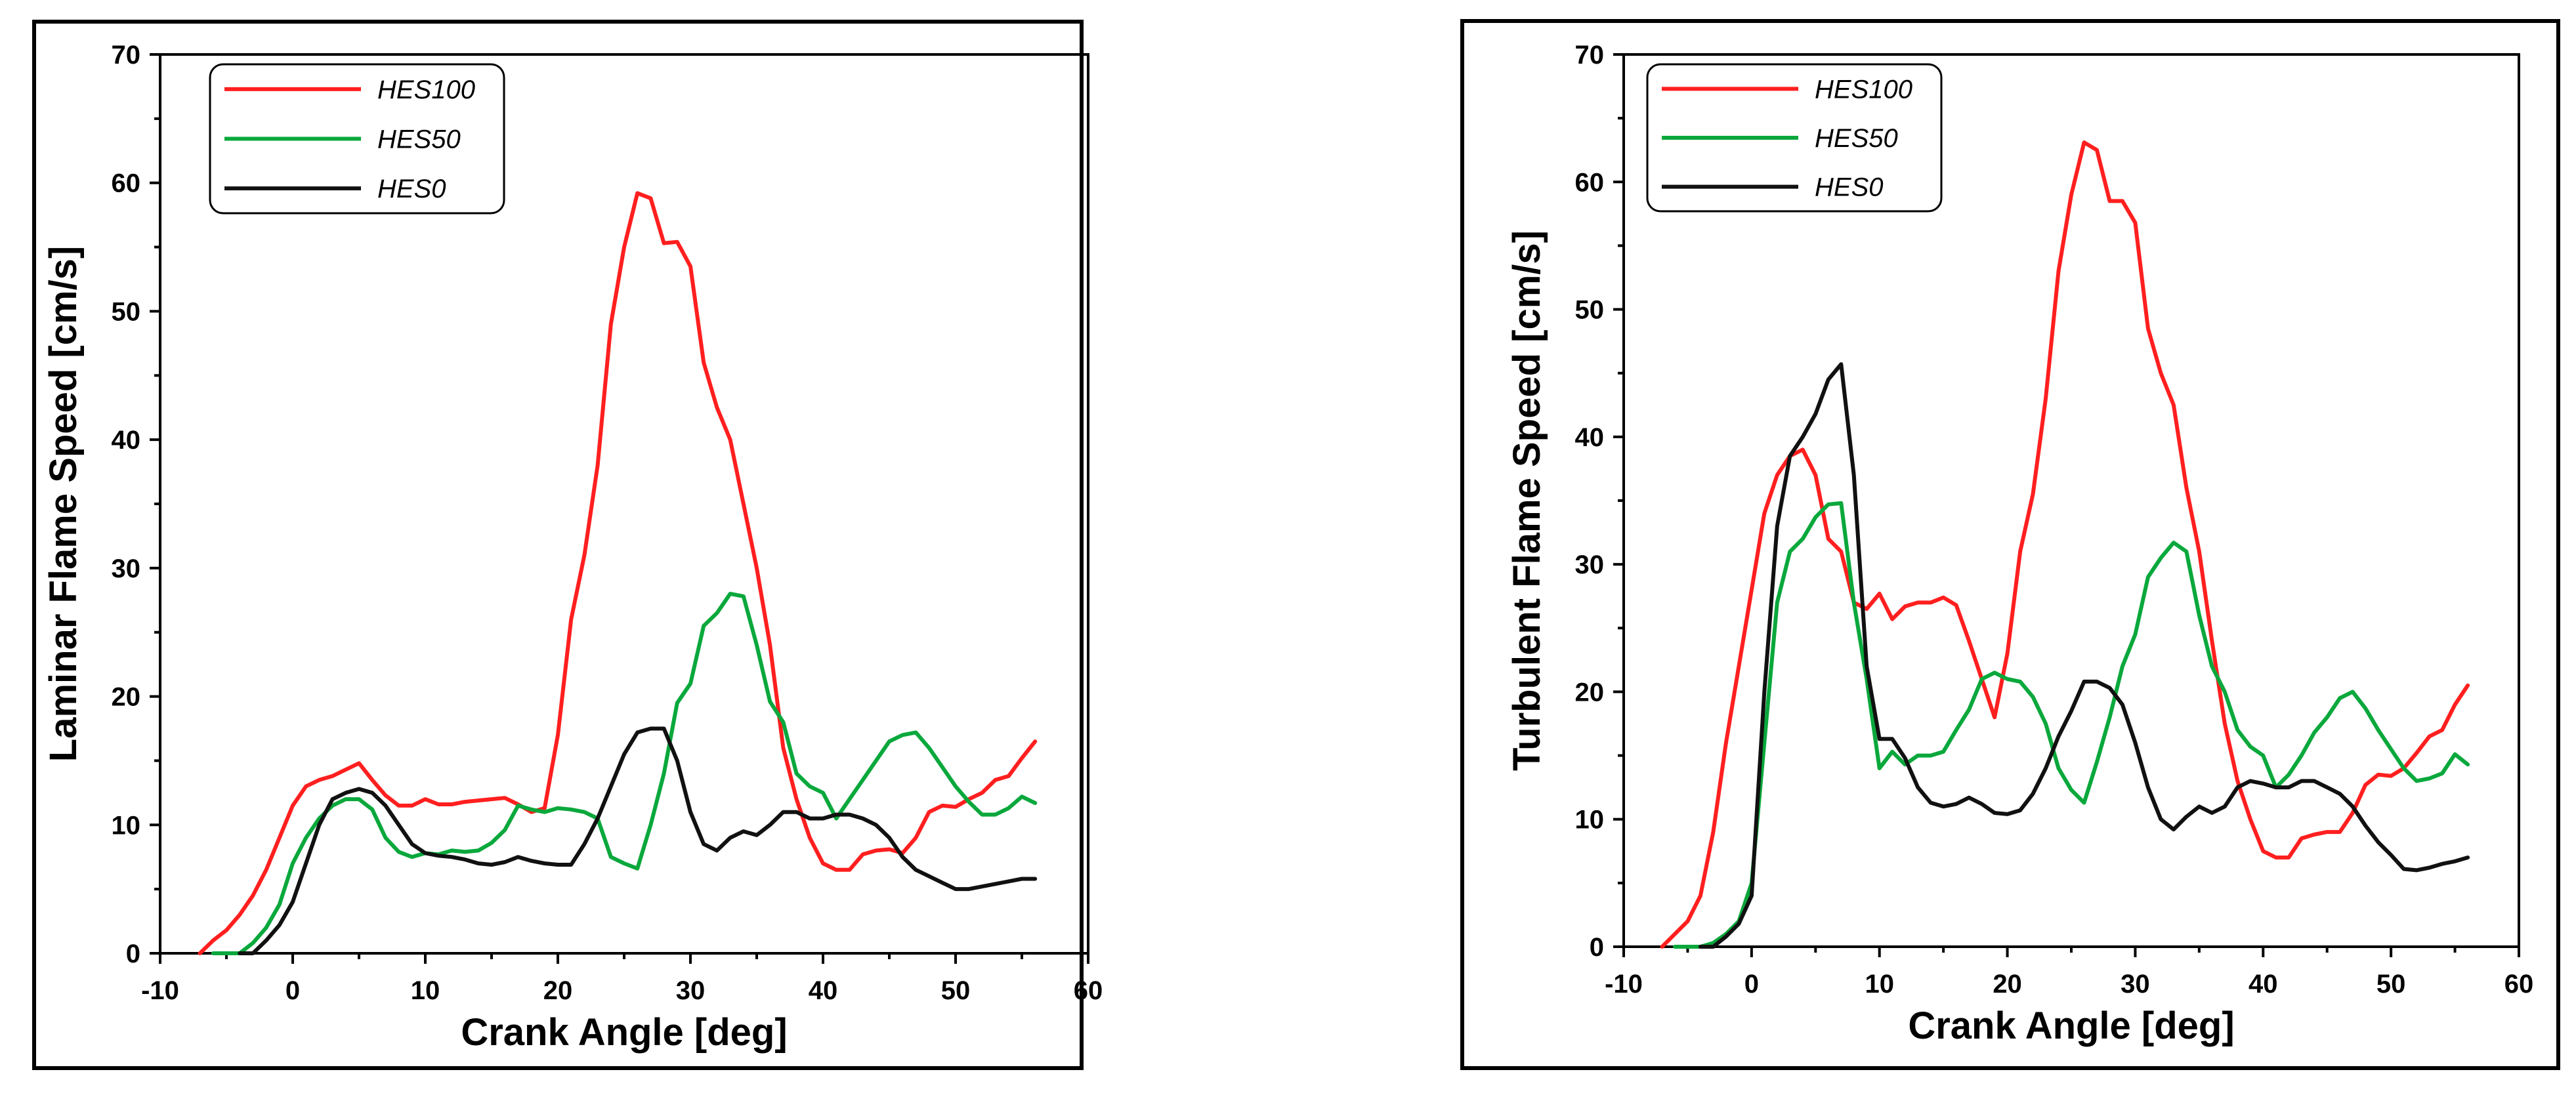  I want to click on y-axis-title: Laminar Flame Speed [cm/s], so click(63, 504).